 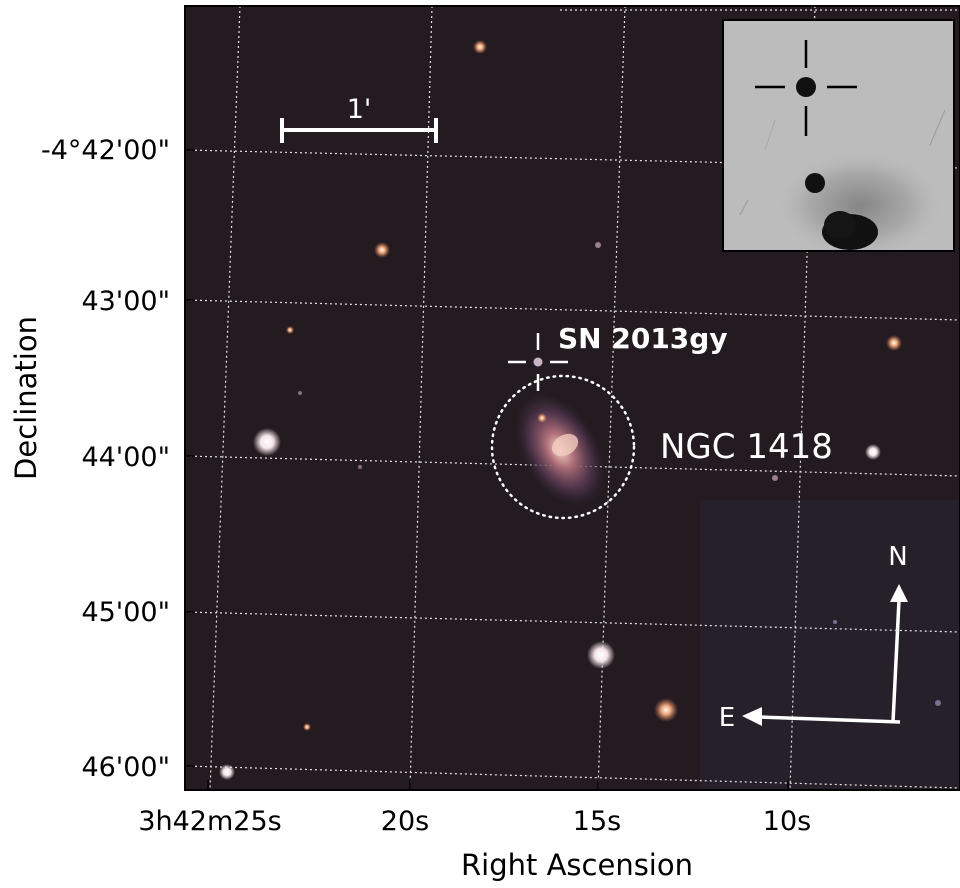 What do you see at coordinates (125, 301) in the screenshot?
I see `y-tick-label: 43'00"` at bounding box center [125, 301].